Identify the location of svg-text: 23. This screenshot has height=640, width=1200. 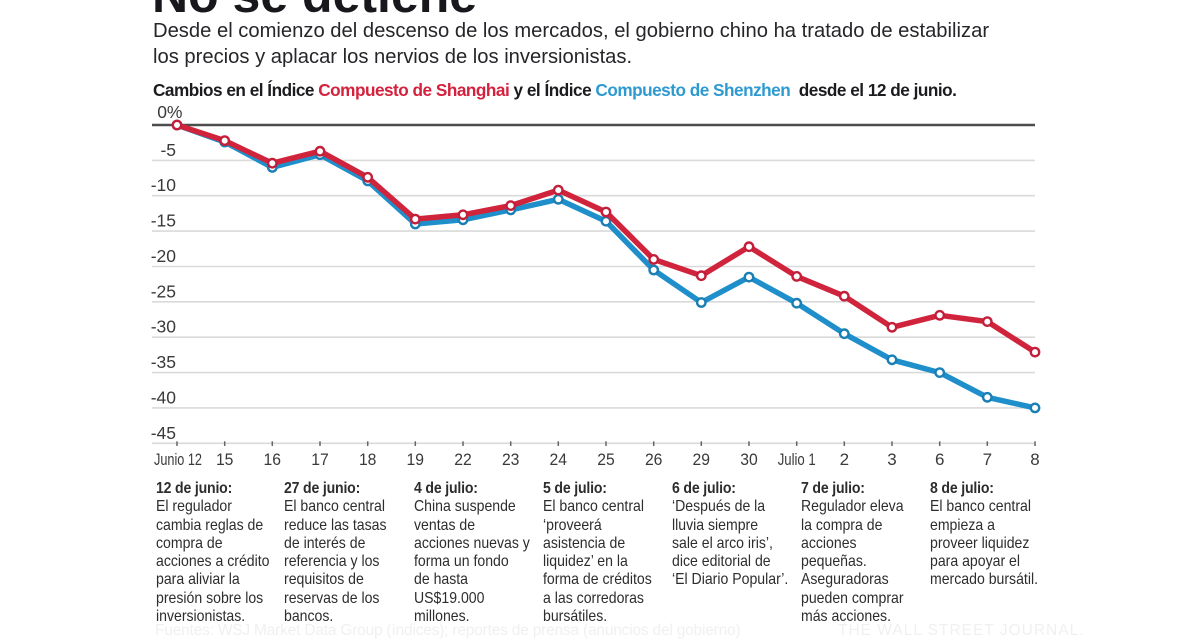
(511, 459).